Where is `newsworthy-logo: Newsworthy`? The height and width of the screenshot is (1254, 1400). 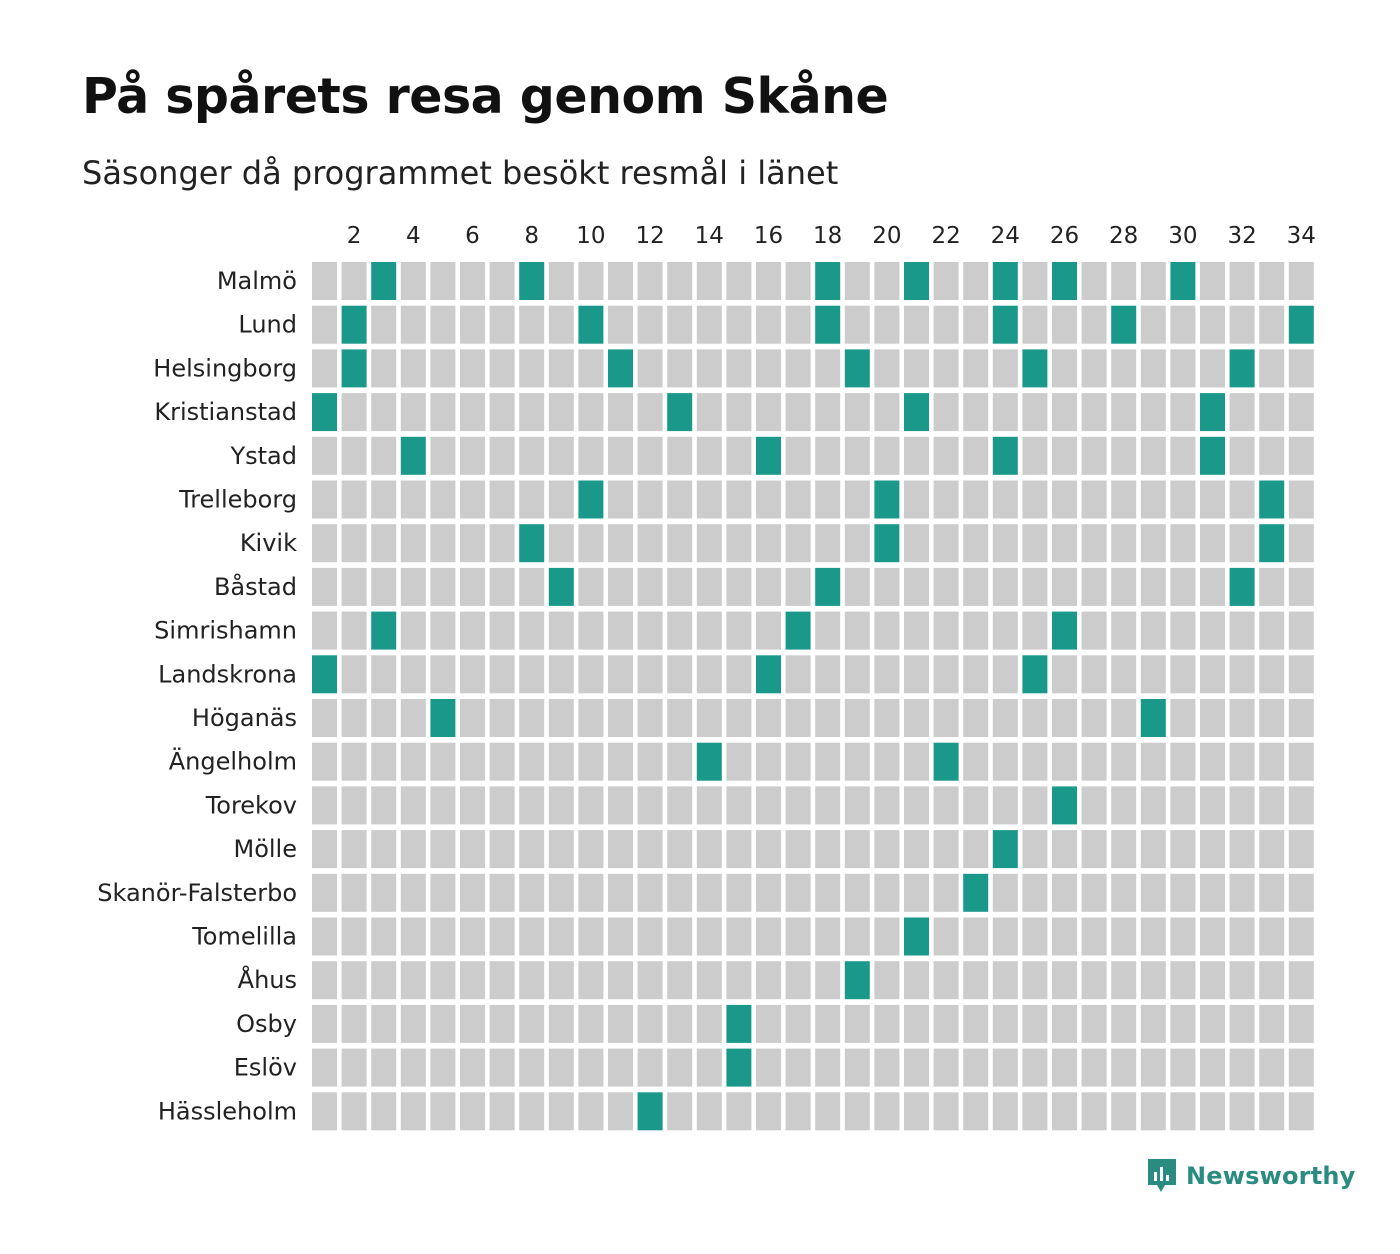 newsworthy-logo: Newsworthy is located at coordinates (1251, 1176).